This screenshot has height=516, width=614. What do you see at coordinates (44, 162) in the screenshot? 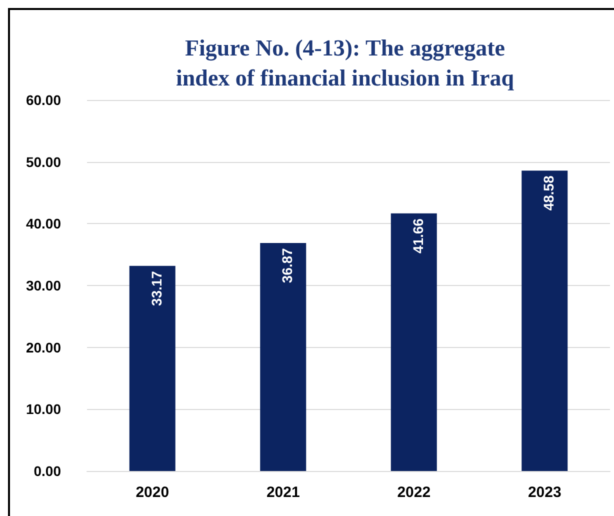
I see `y-tick-label: 50.00` at bounding box center [44, 162].